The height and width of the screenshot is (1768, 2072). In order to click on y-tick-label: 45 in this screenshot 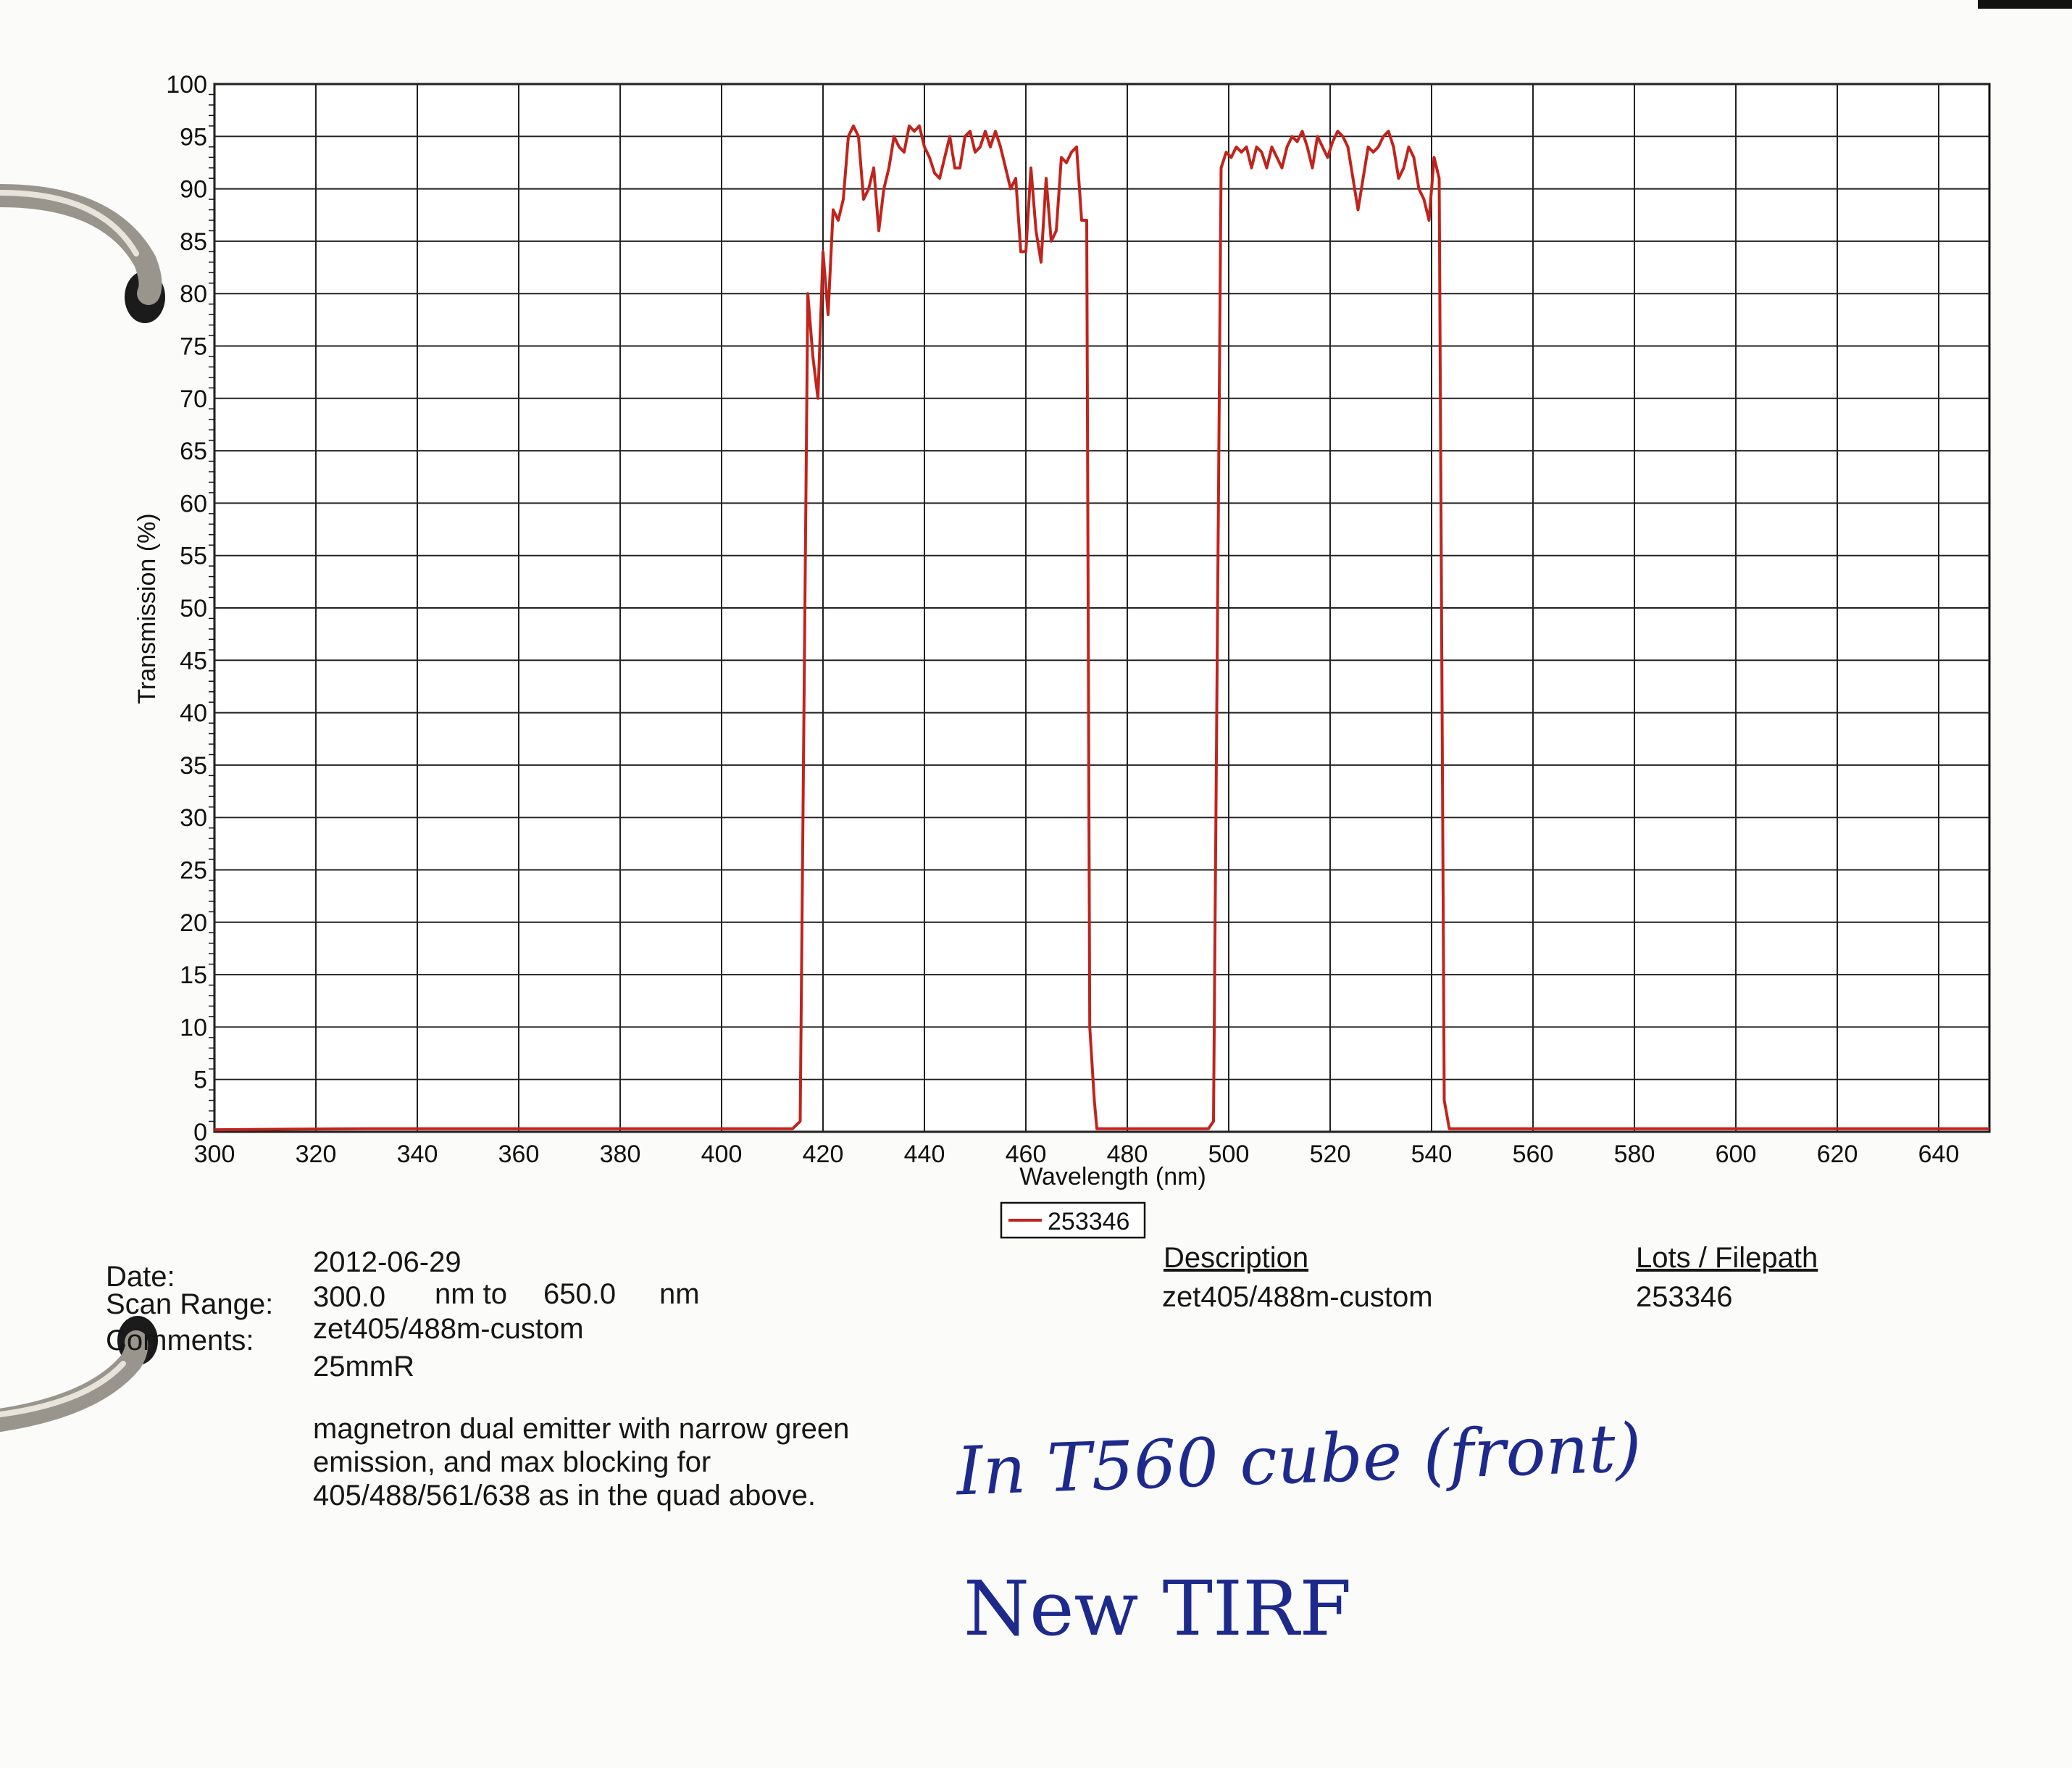, I will do `click(193, 661)`.